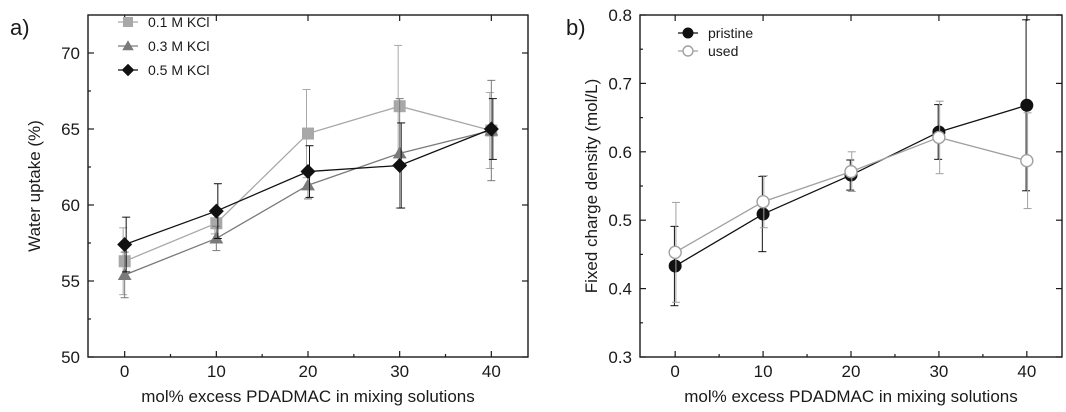 This screenshot has height=412, width=1066. What do you see at coordinates (34, 186) in the screenshot?
I see `y-axis-title: Water uptake (%)` at bounding box center [34, 186].